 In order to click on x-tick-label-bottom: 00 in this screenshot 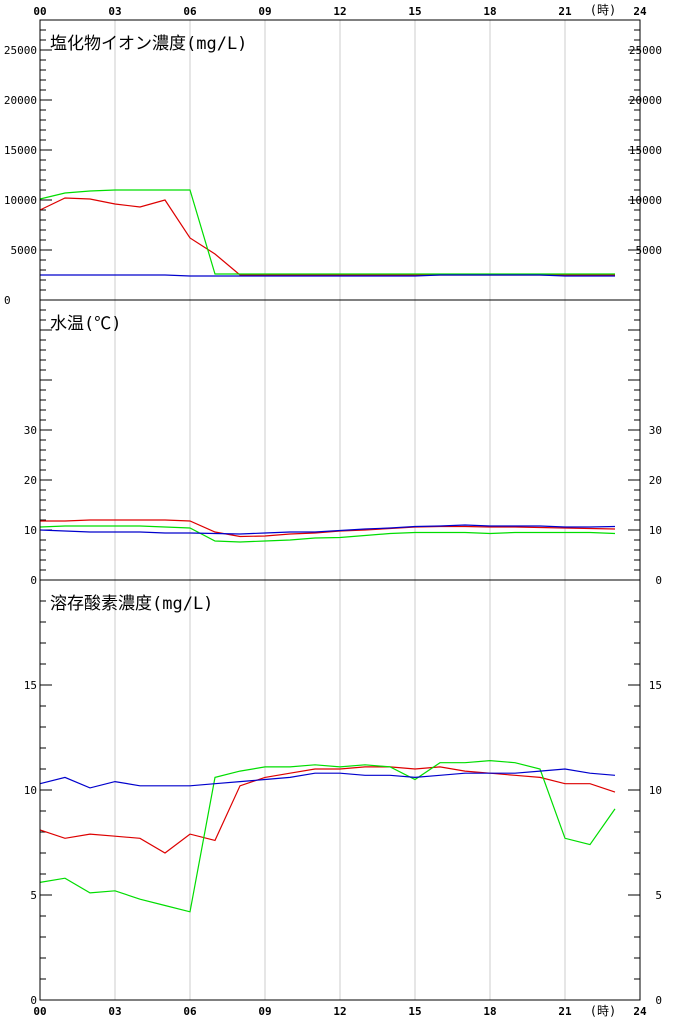, I will do `click(39, 1011)`.